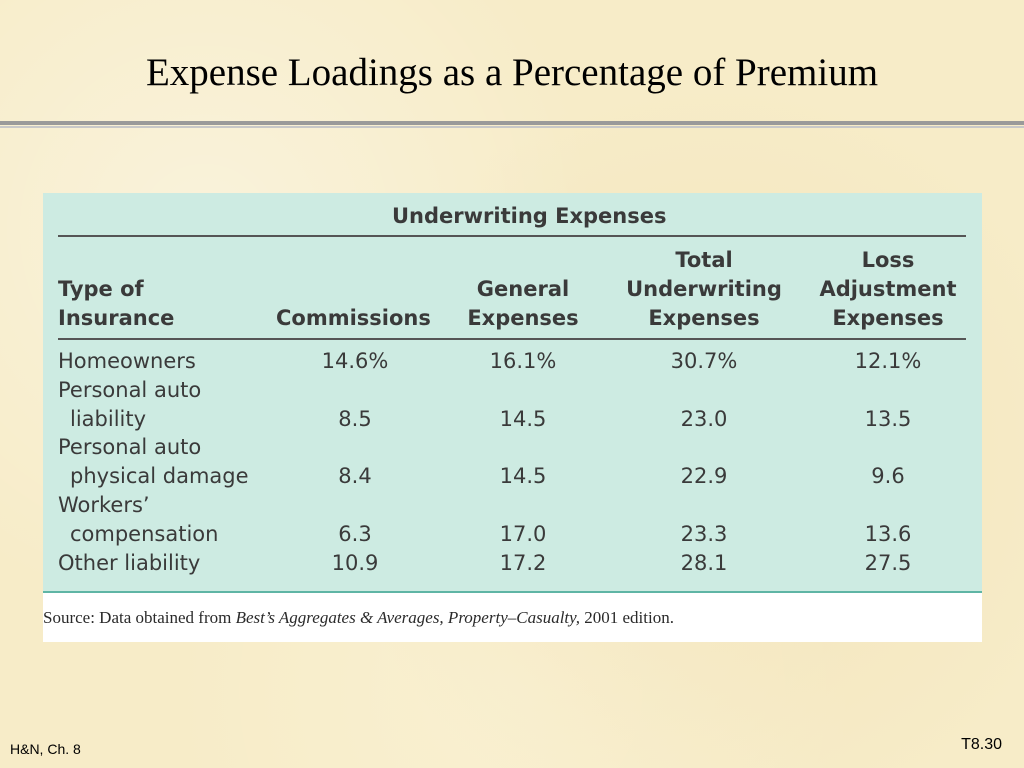  I want to click on cell-general: 16.1%, so click(523, 361).